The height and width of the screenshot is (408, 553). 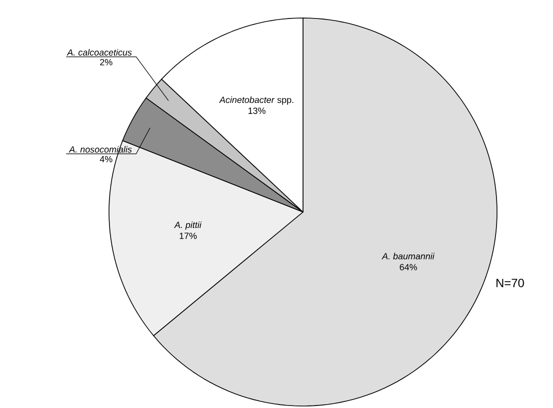 What do you see at coordinates (408, 267) in the screenshot?
I see `data-label: 64%` at bounding box center [408, 267].